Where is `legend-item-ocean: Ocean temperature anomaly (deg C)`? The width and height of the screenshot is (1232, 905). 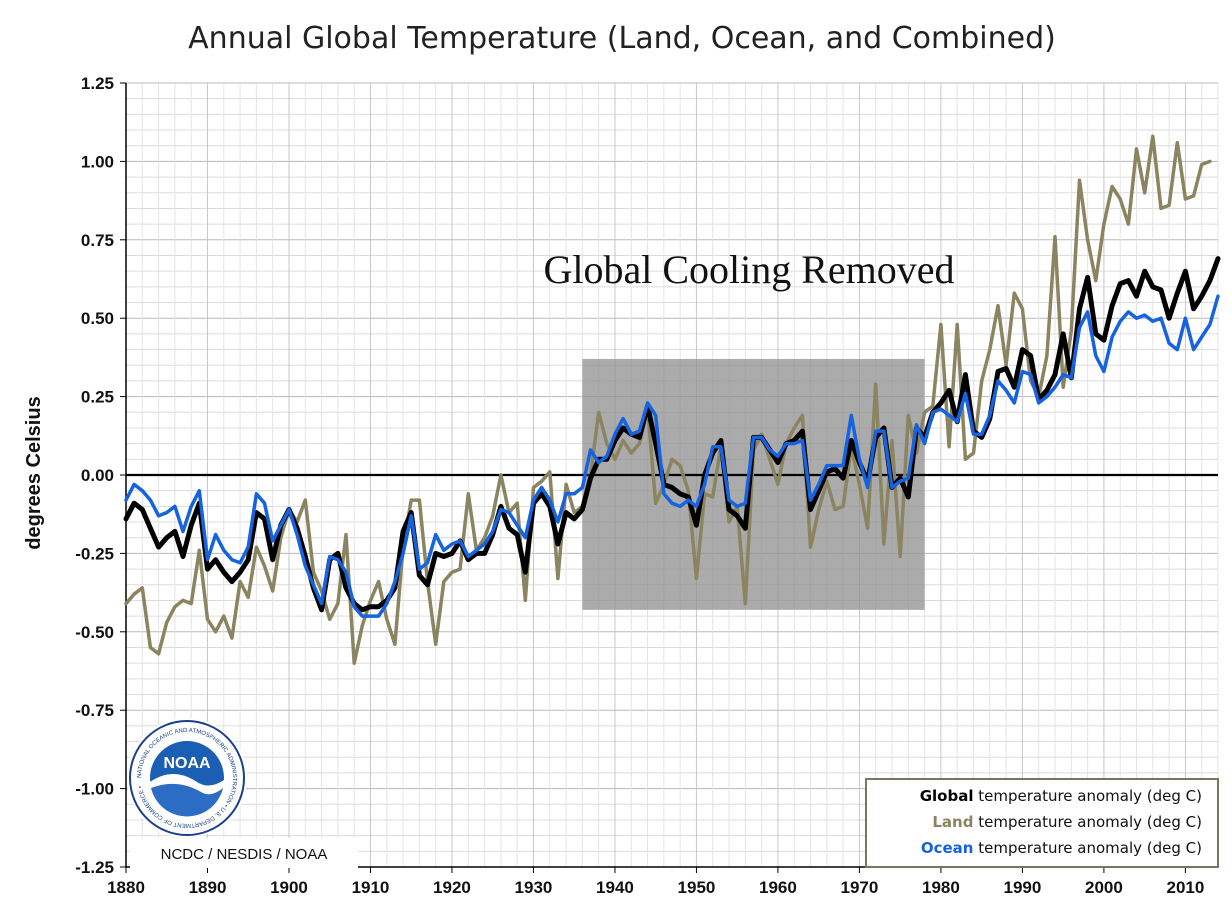
legend-item-ocean: Ocean temperature anomaly (deg C) is located at coordinates (1061, 848).